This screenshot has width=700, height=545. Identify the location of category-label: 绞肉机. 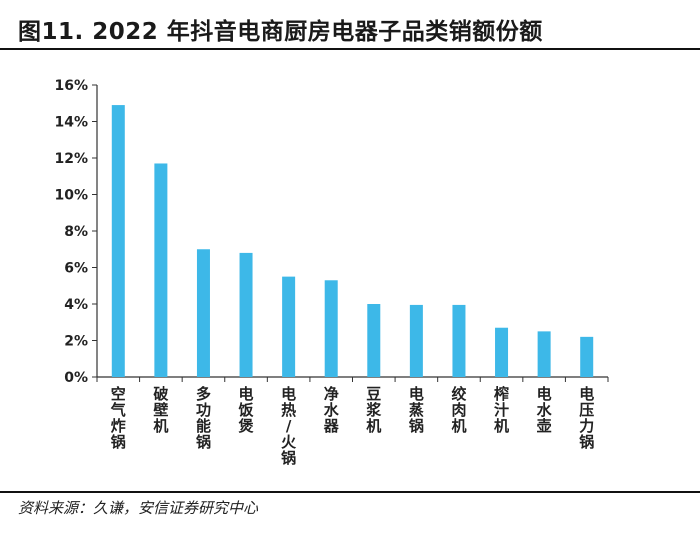
(458, 410).